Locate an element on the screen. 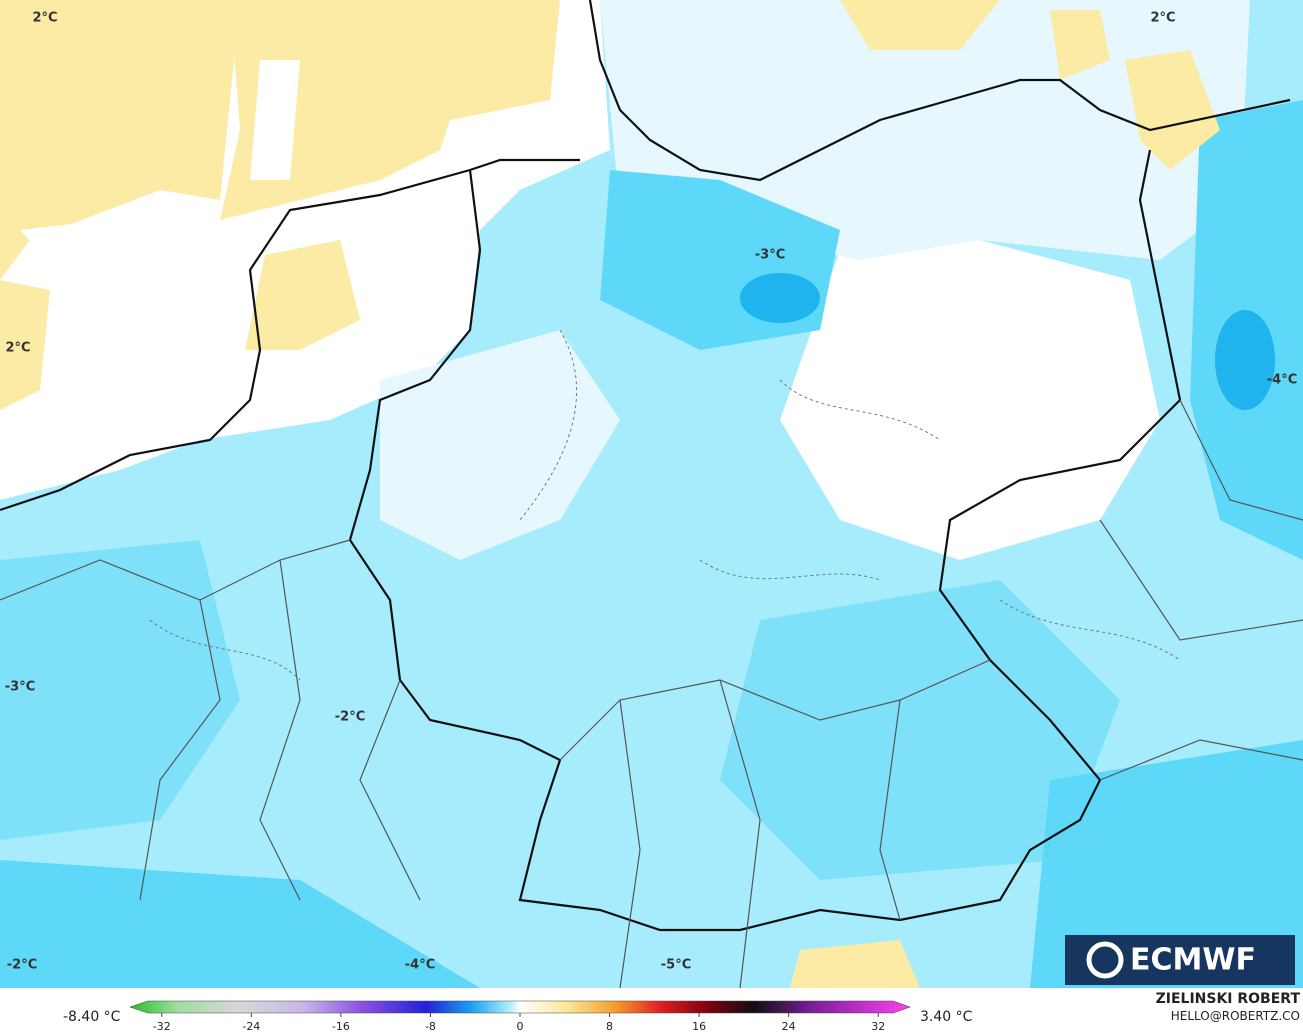  colorbar-tick-label: 8 is located at coordinates (609, 1026).